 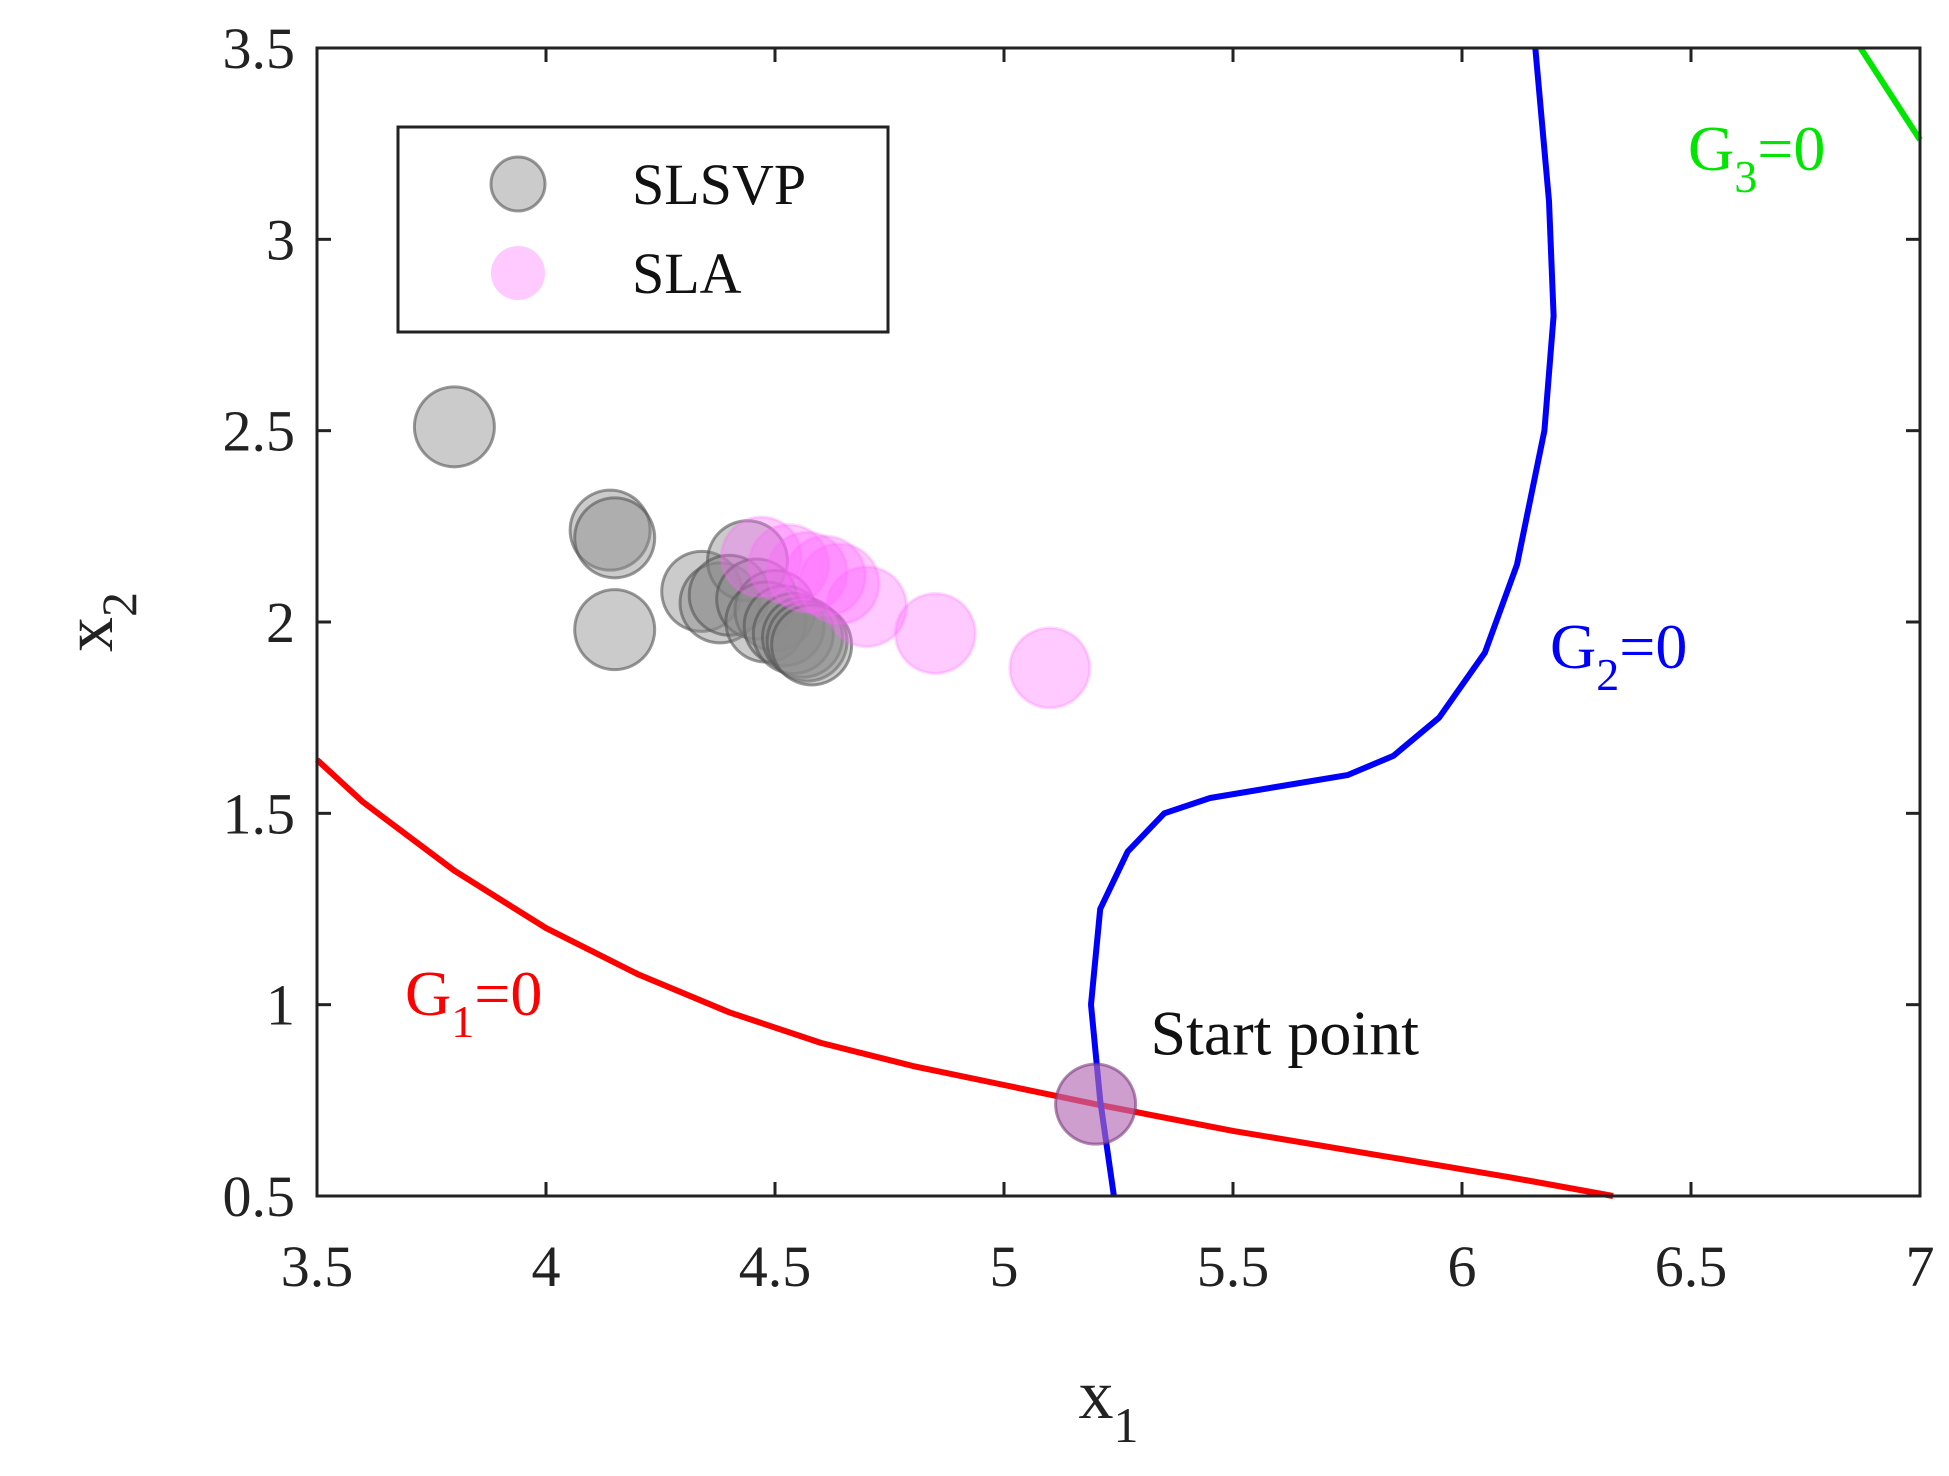 What do you see at coordinates (259, 813) in the screenshot?
I see `y-tick-label: 1.5` at bounding box center [259, 813].